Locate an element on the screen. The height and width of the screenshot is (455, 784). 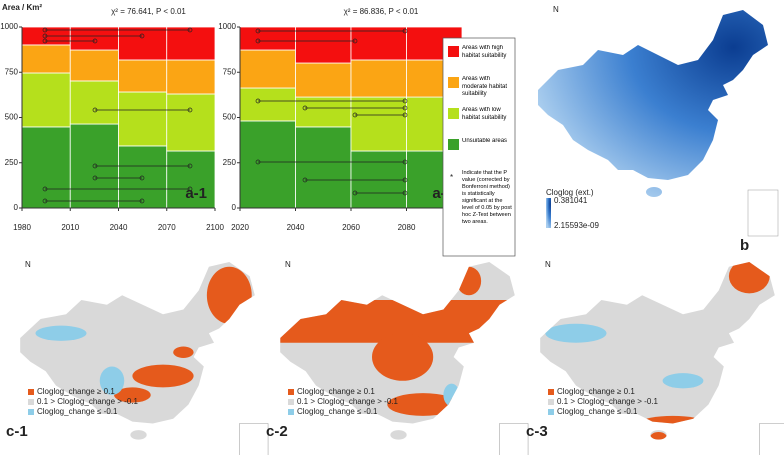
panel-label: a-1 is located at coordinates (196, 193).